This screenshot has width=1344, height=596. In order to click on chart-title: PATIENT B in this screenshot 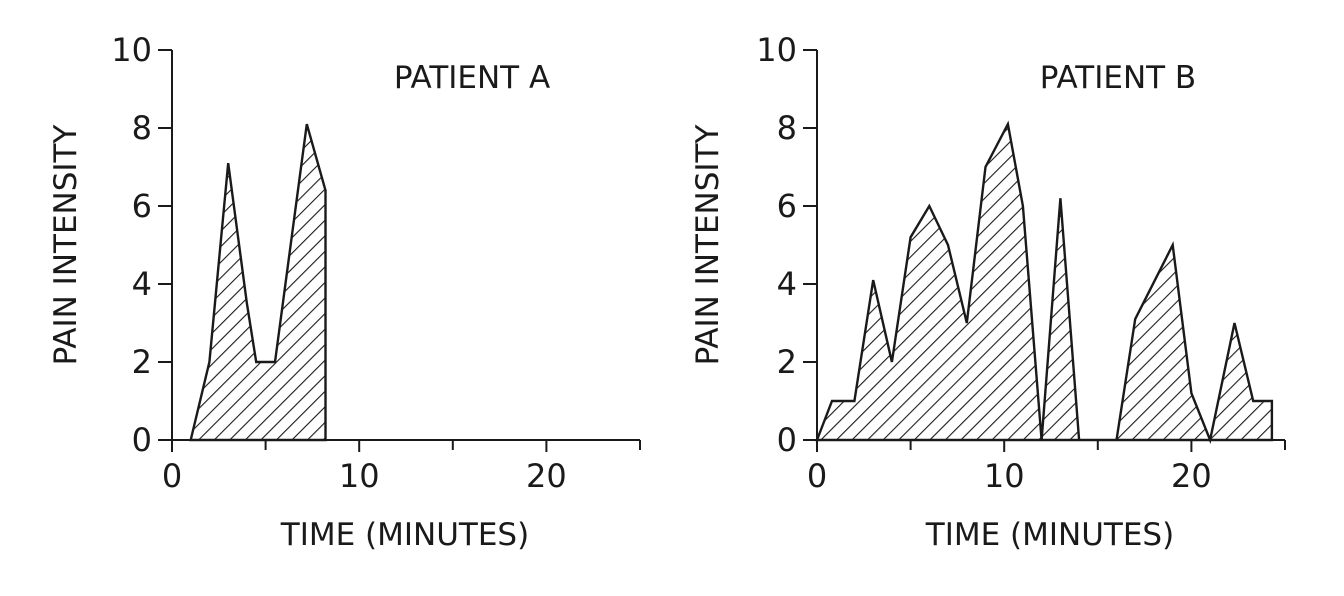, I will do `click(1118, 78)`.